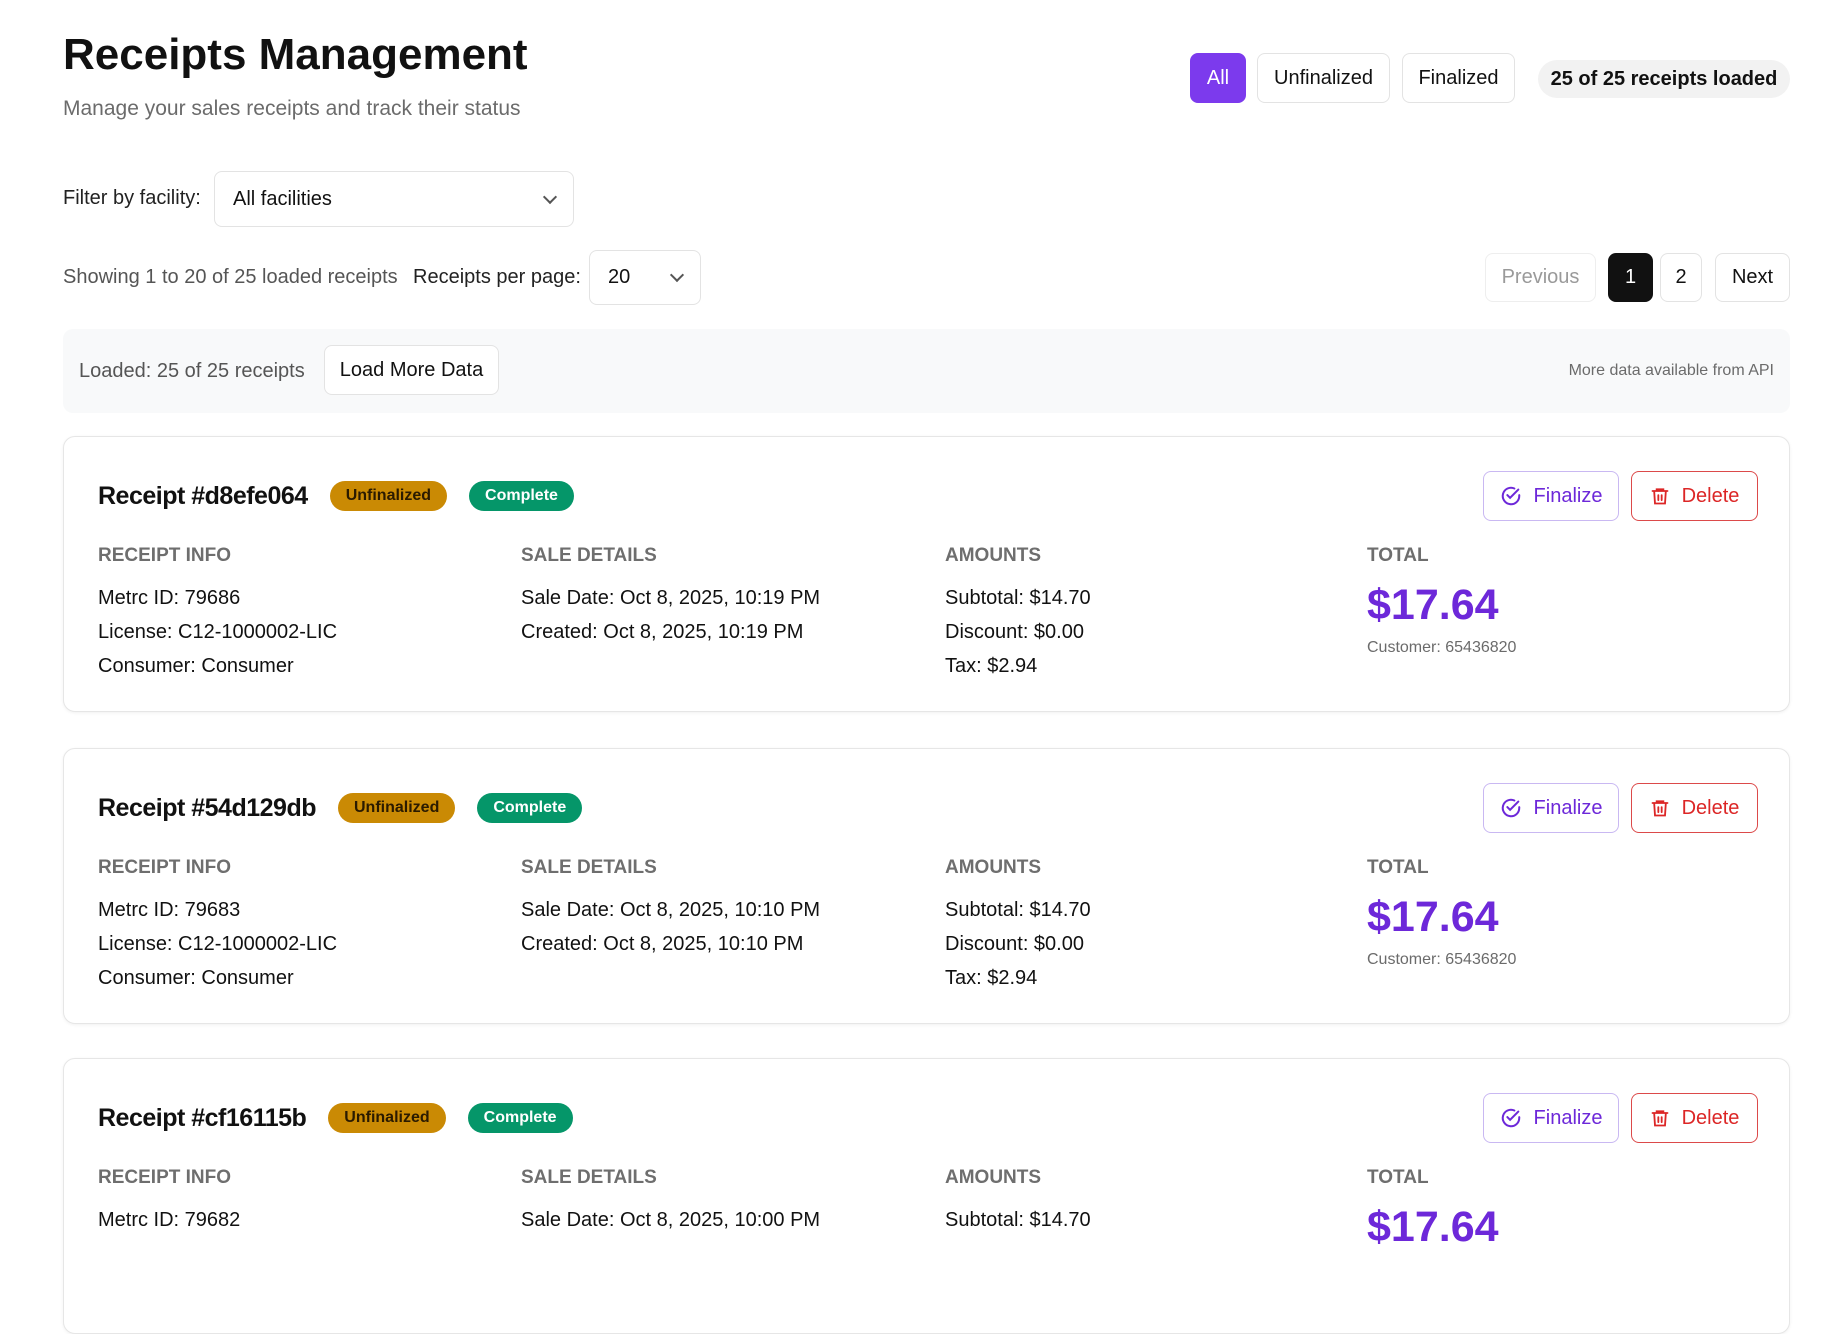 This screenshot has height=1334, width=1845. Describe the element at coordinates (1671, 370) in the screenshot. I see `api-note: More data available from API` at that location.